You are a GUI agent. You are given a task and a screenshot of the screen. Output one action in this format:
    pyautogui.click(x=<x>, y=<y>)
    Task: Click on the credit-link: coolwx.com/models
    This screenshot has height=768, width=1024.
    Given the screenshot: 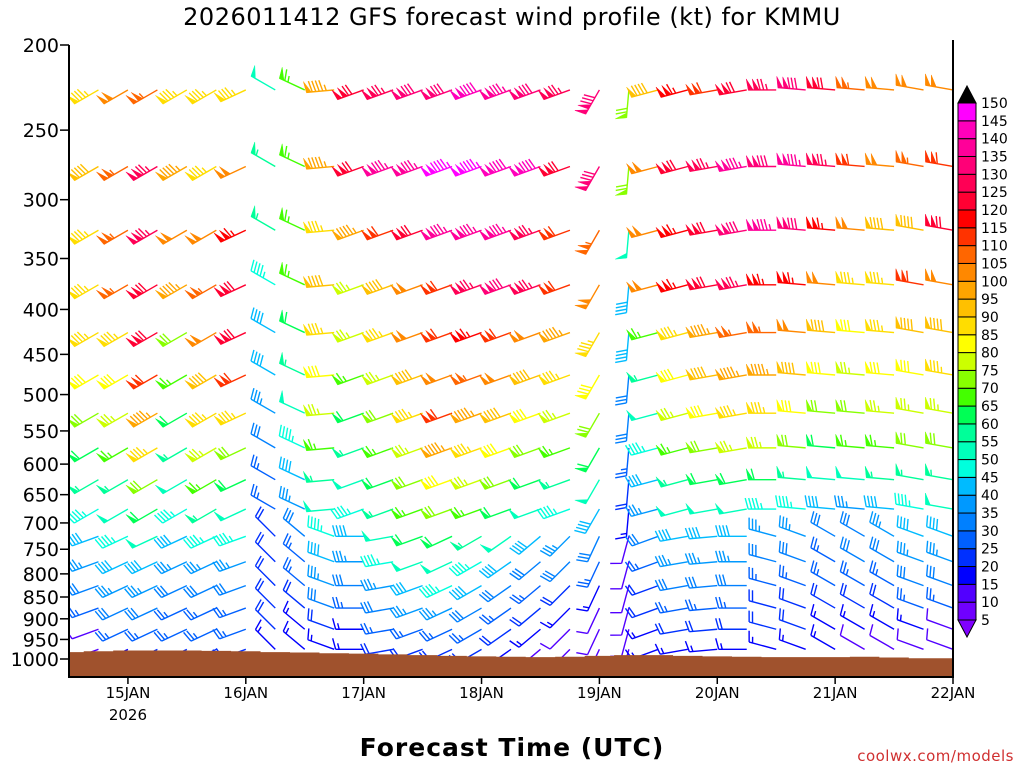 What is the action you would take?
    pyautogui.click(x=935, y=756)
    